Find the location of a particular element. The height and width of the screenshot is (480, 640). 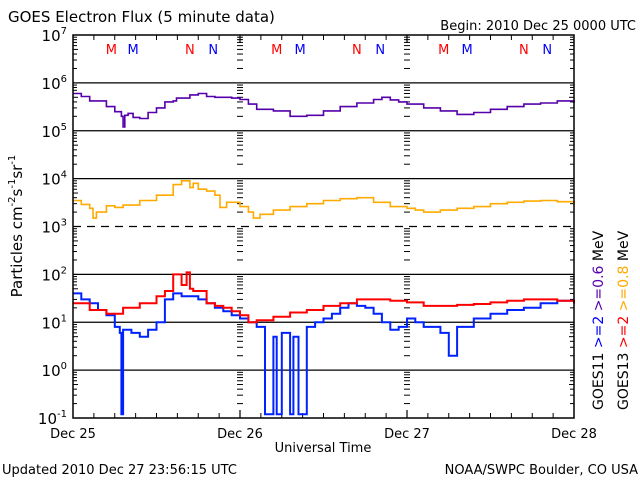

y-tick-label: 10⁶ is located at coordinates (54, 83).